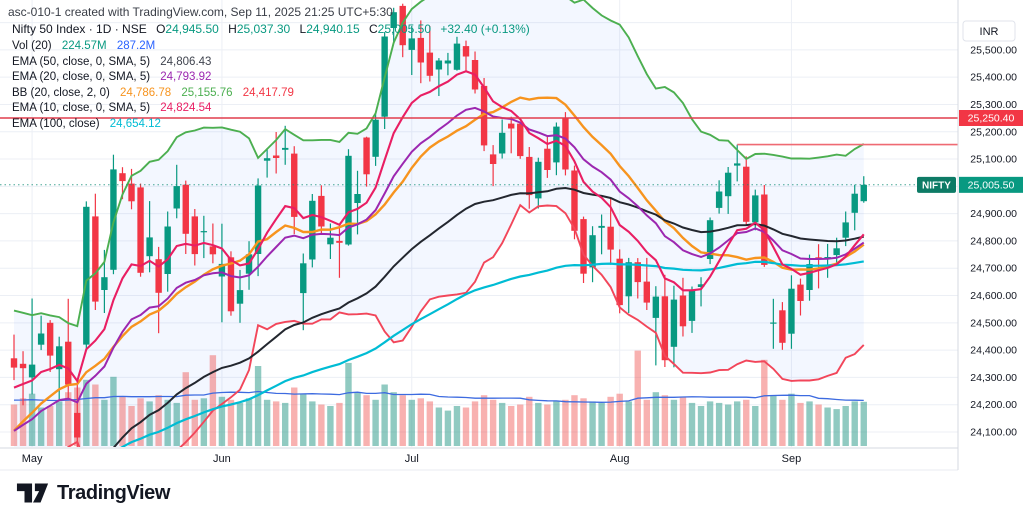 This screenshot has width=1024, height=516. I want to click on price-axis, so click(991, 258).